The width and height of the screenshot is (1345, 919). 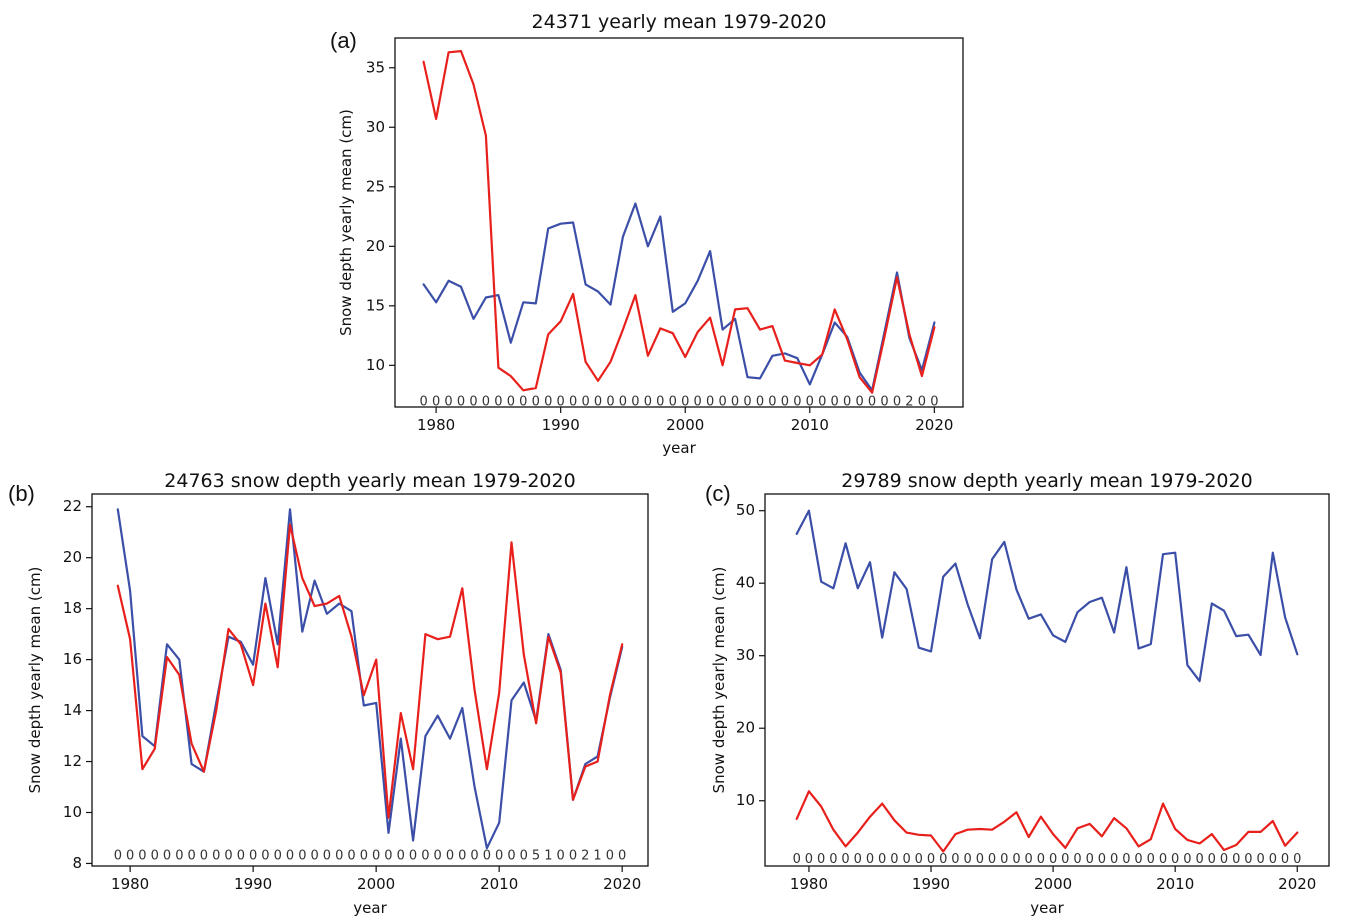 What do you see at coordinates (745, 510) in the screenshot?
I see `y-tick-label: 50` at bounding box center [745, 510].